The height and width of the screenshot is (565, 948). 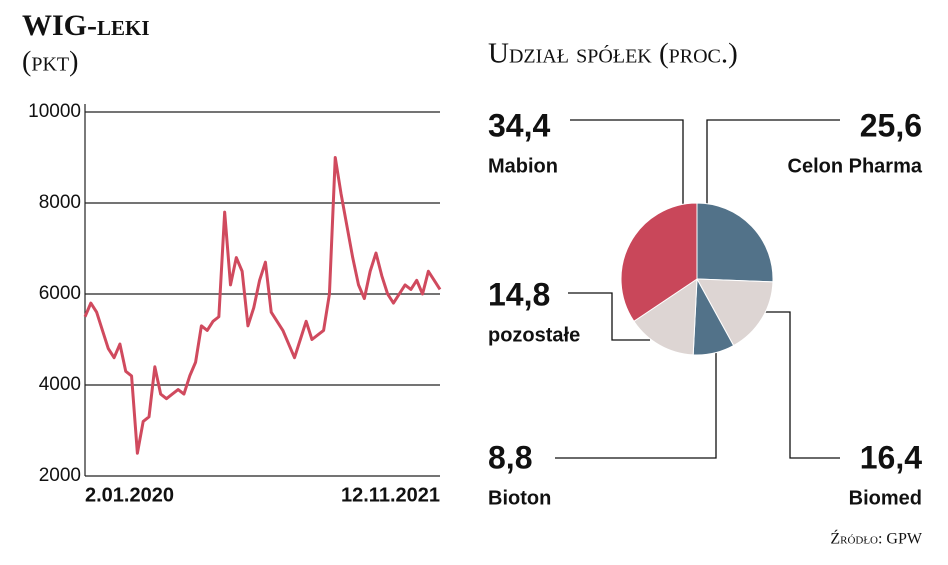 What do you see at coordinates (891, 457) in the screenshot?
I see `value-label: 16,4` at bounding box center [891, 457].